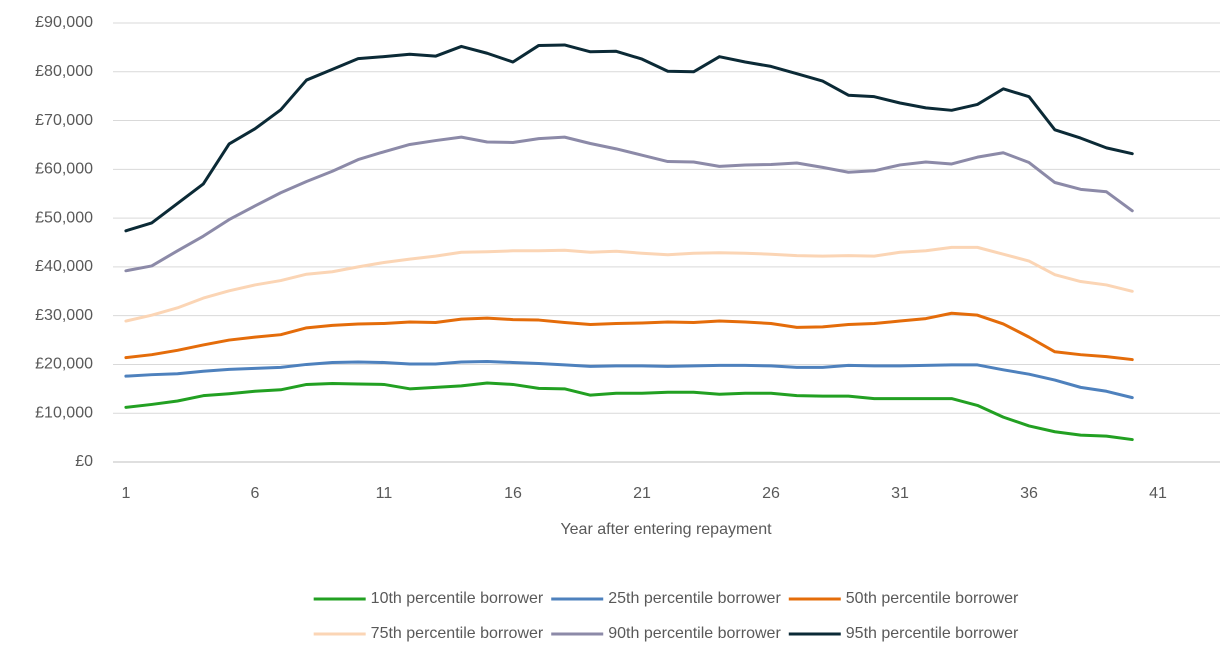  Describe the element at coordinates (64, 120) in the screenshot. I see `y-tick-label: £70,000` at that location.